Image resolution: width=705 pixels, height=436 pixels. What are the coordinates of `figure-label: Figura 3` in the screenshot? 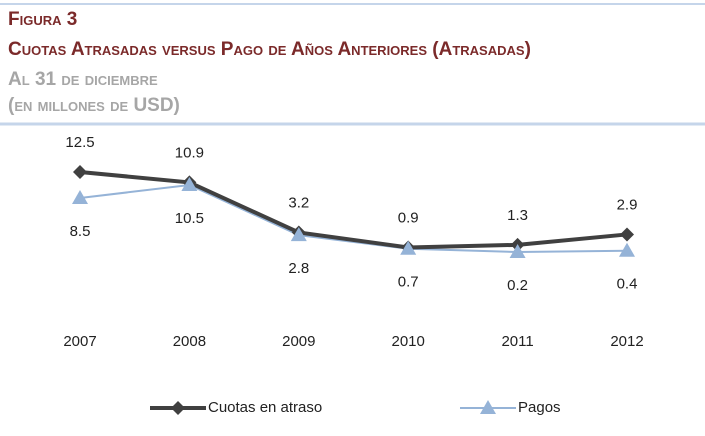 It's located at (42, 19).